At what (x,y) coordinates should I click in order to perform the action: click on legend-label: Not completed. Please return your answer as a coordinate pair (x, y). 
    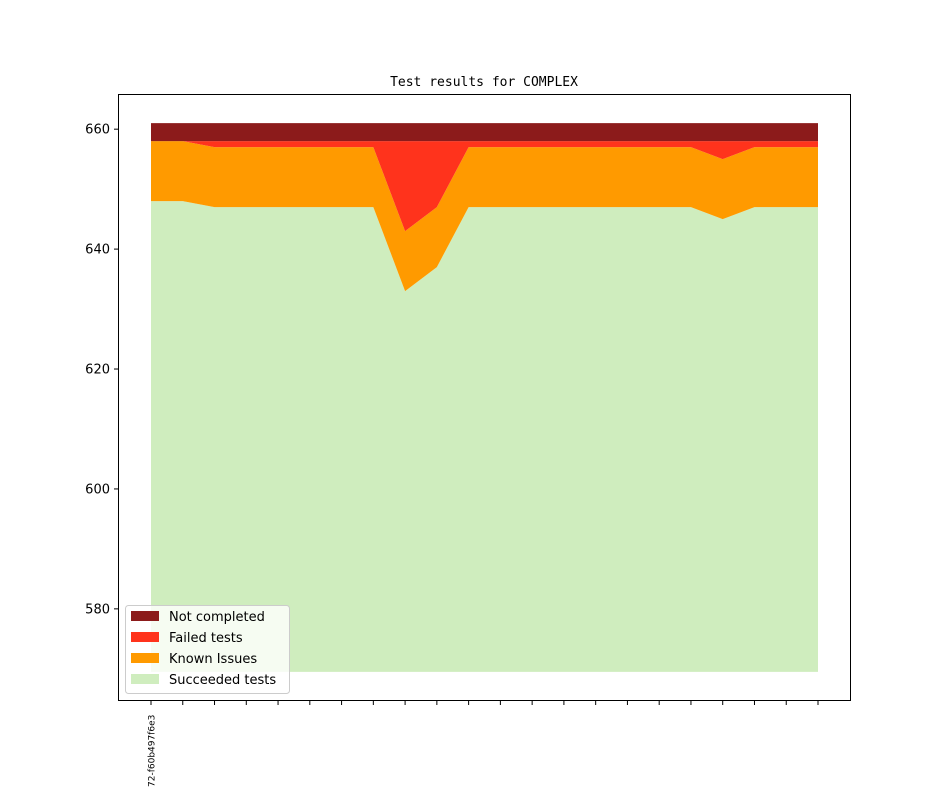
    Looking at the image, I should click on (217, 617).